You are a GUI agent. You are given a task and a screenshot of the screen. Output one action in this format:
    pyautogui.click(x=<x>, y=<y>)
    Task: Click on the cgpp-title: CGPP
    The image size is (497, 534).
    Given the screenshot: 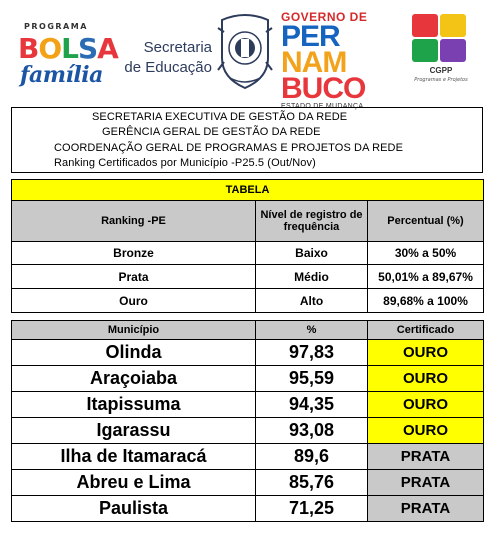 What is the action you would take?
    pyautogui.click(x=441, y=70)
    